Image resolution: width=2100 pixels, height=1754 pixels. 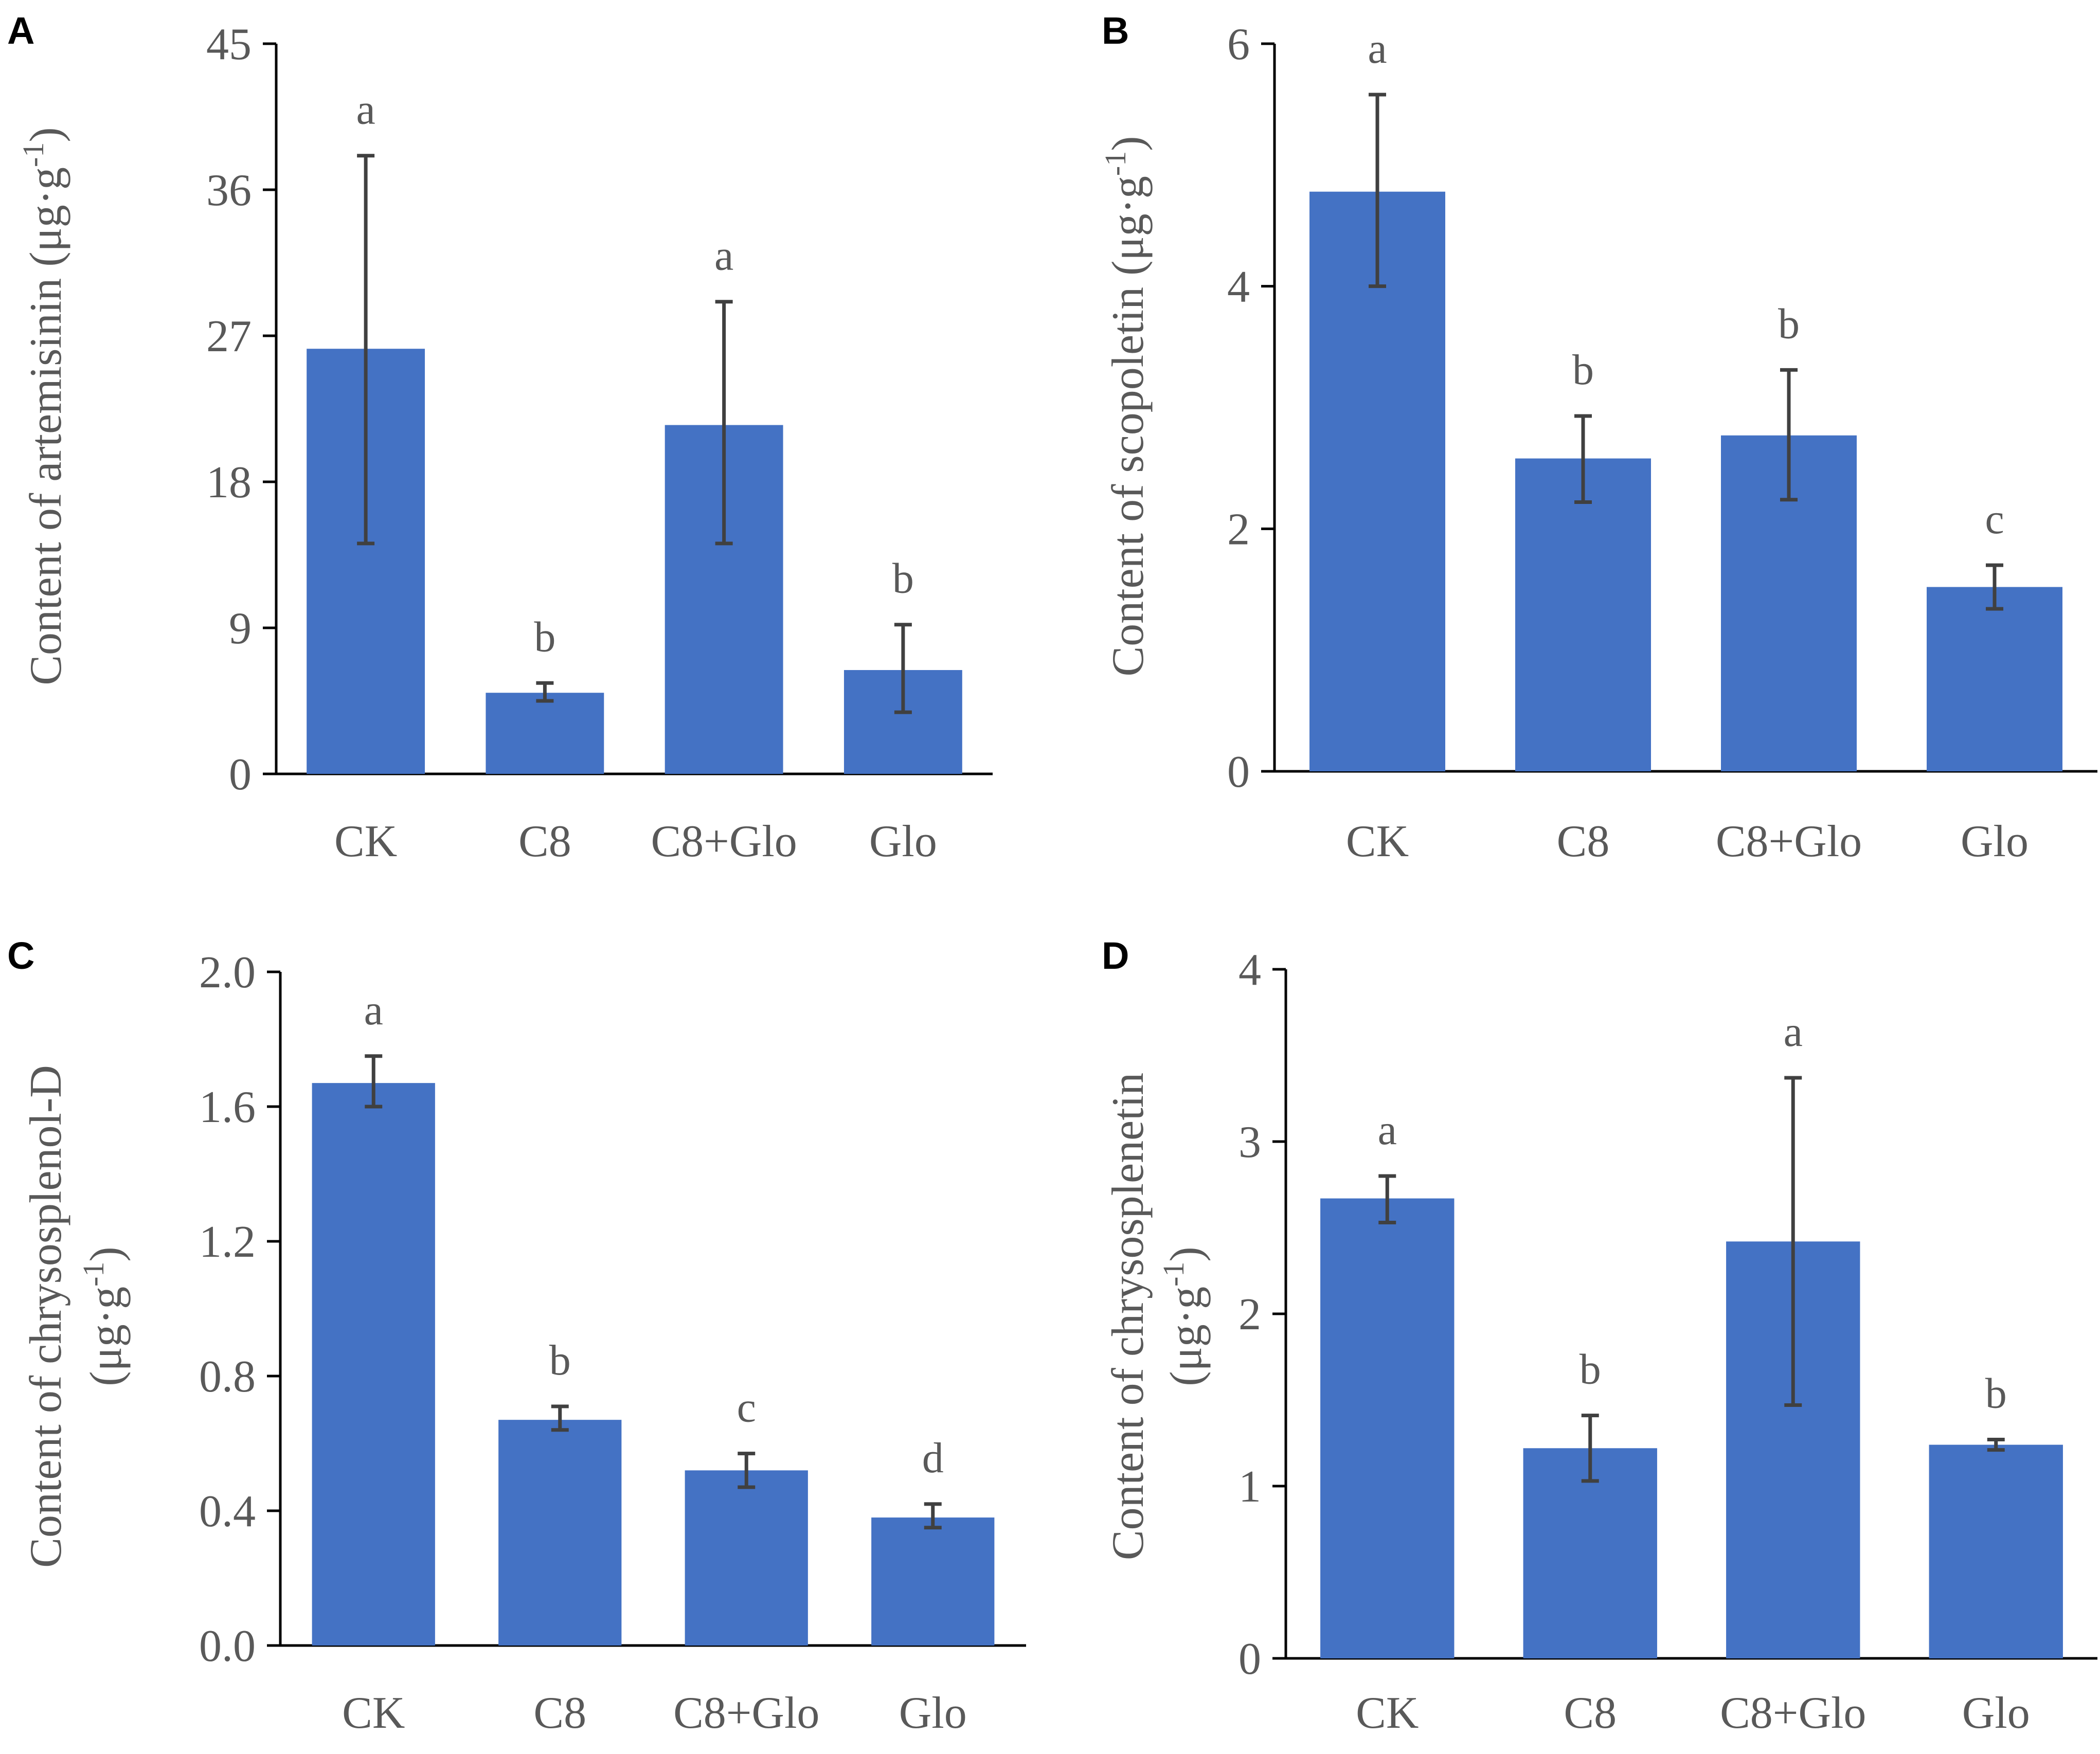 I want to click on y-axis-label-d: Content of chrysosplenetin (μg·g-1), so click(x=1157, y=1316).